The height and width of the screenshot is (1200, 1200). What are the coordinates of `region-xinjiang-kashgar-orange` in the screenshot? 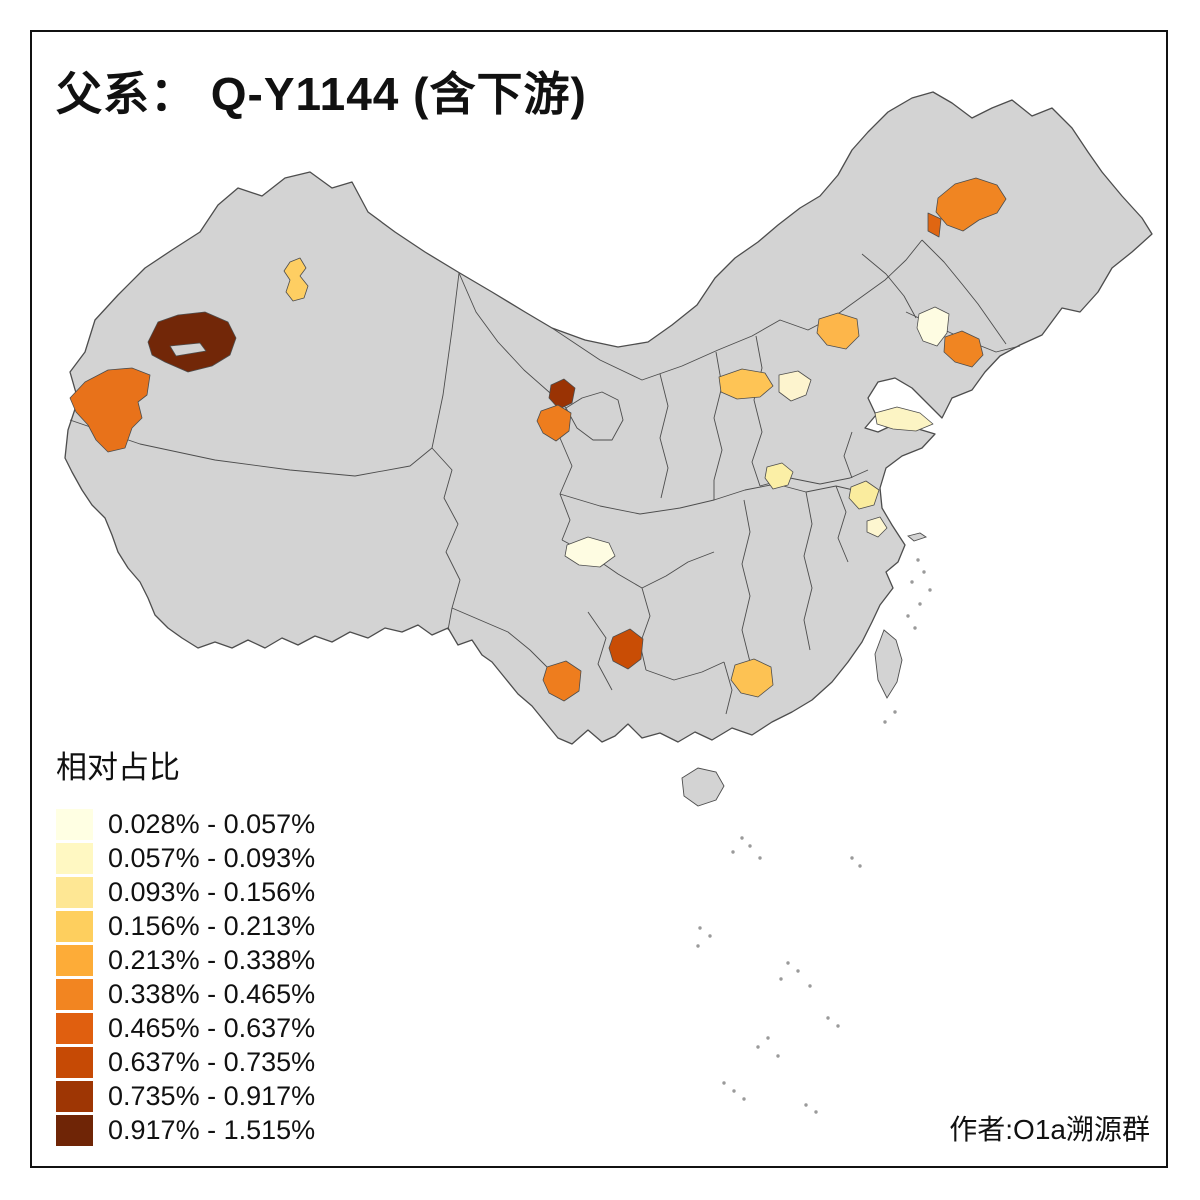 It's located at (110, 410).